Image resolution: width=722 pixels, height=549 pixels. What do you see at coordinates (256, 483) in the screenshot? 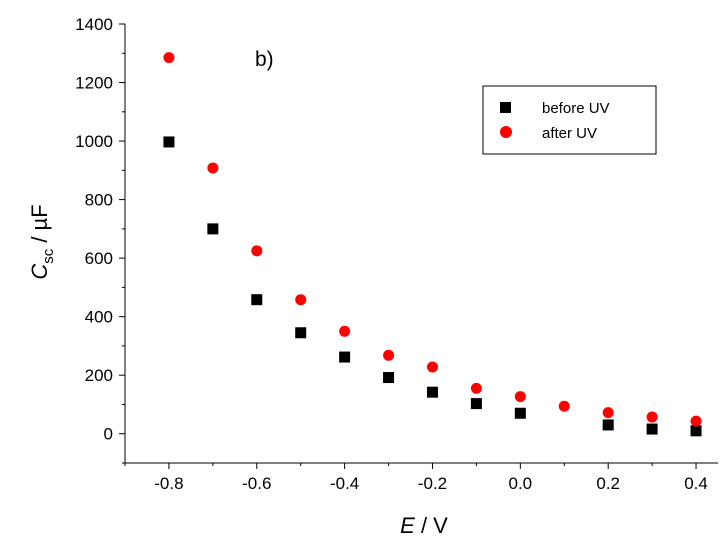
I see `x-tick-label: -0.6` at bounding box center [256, 483].